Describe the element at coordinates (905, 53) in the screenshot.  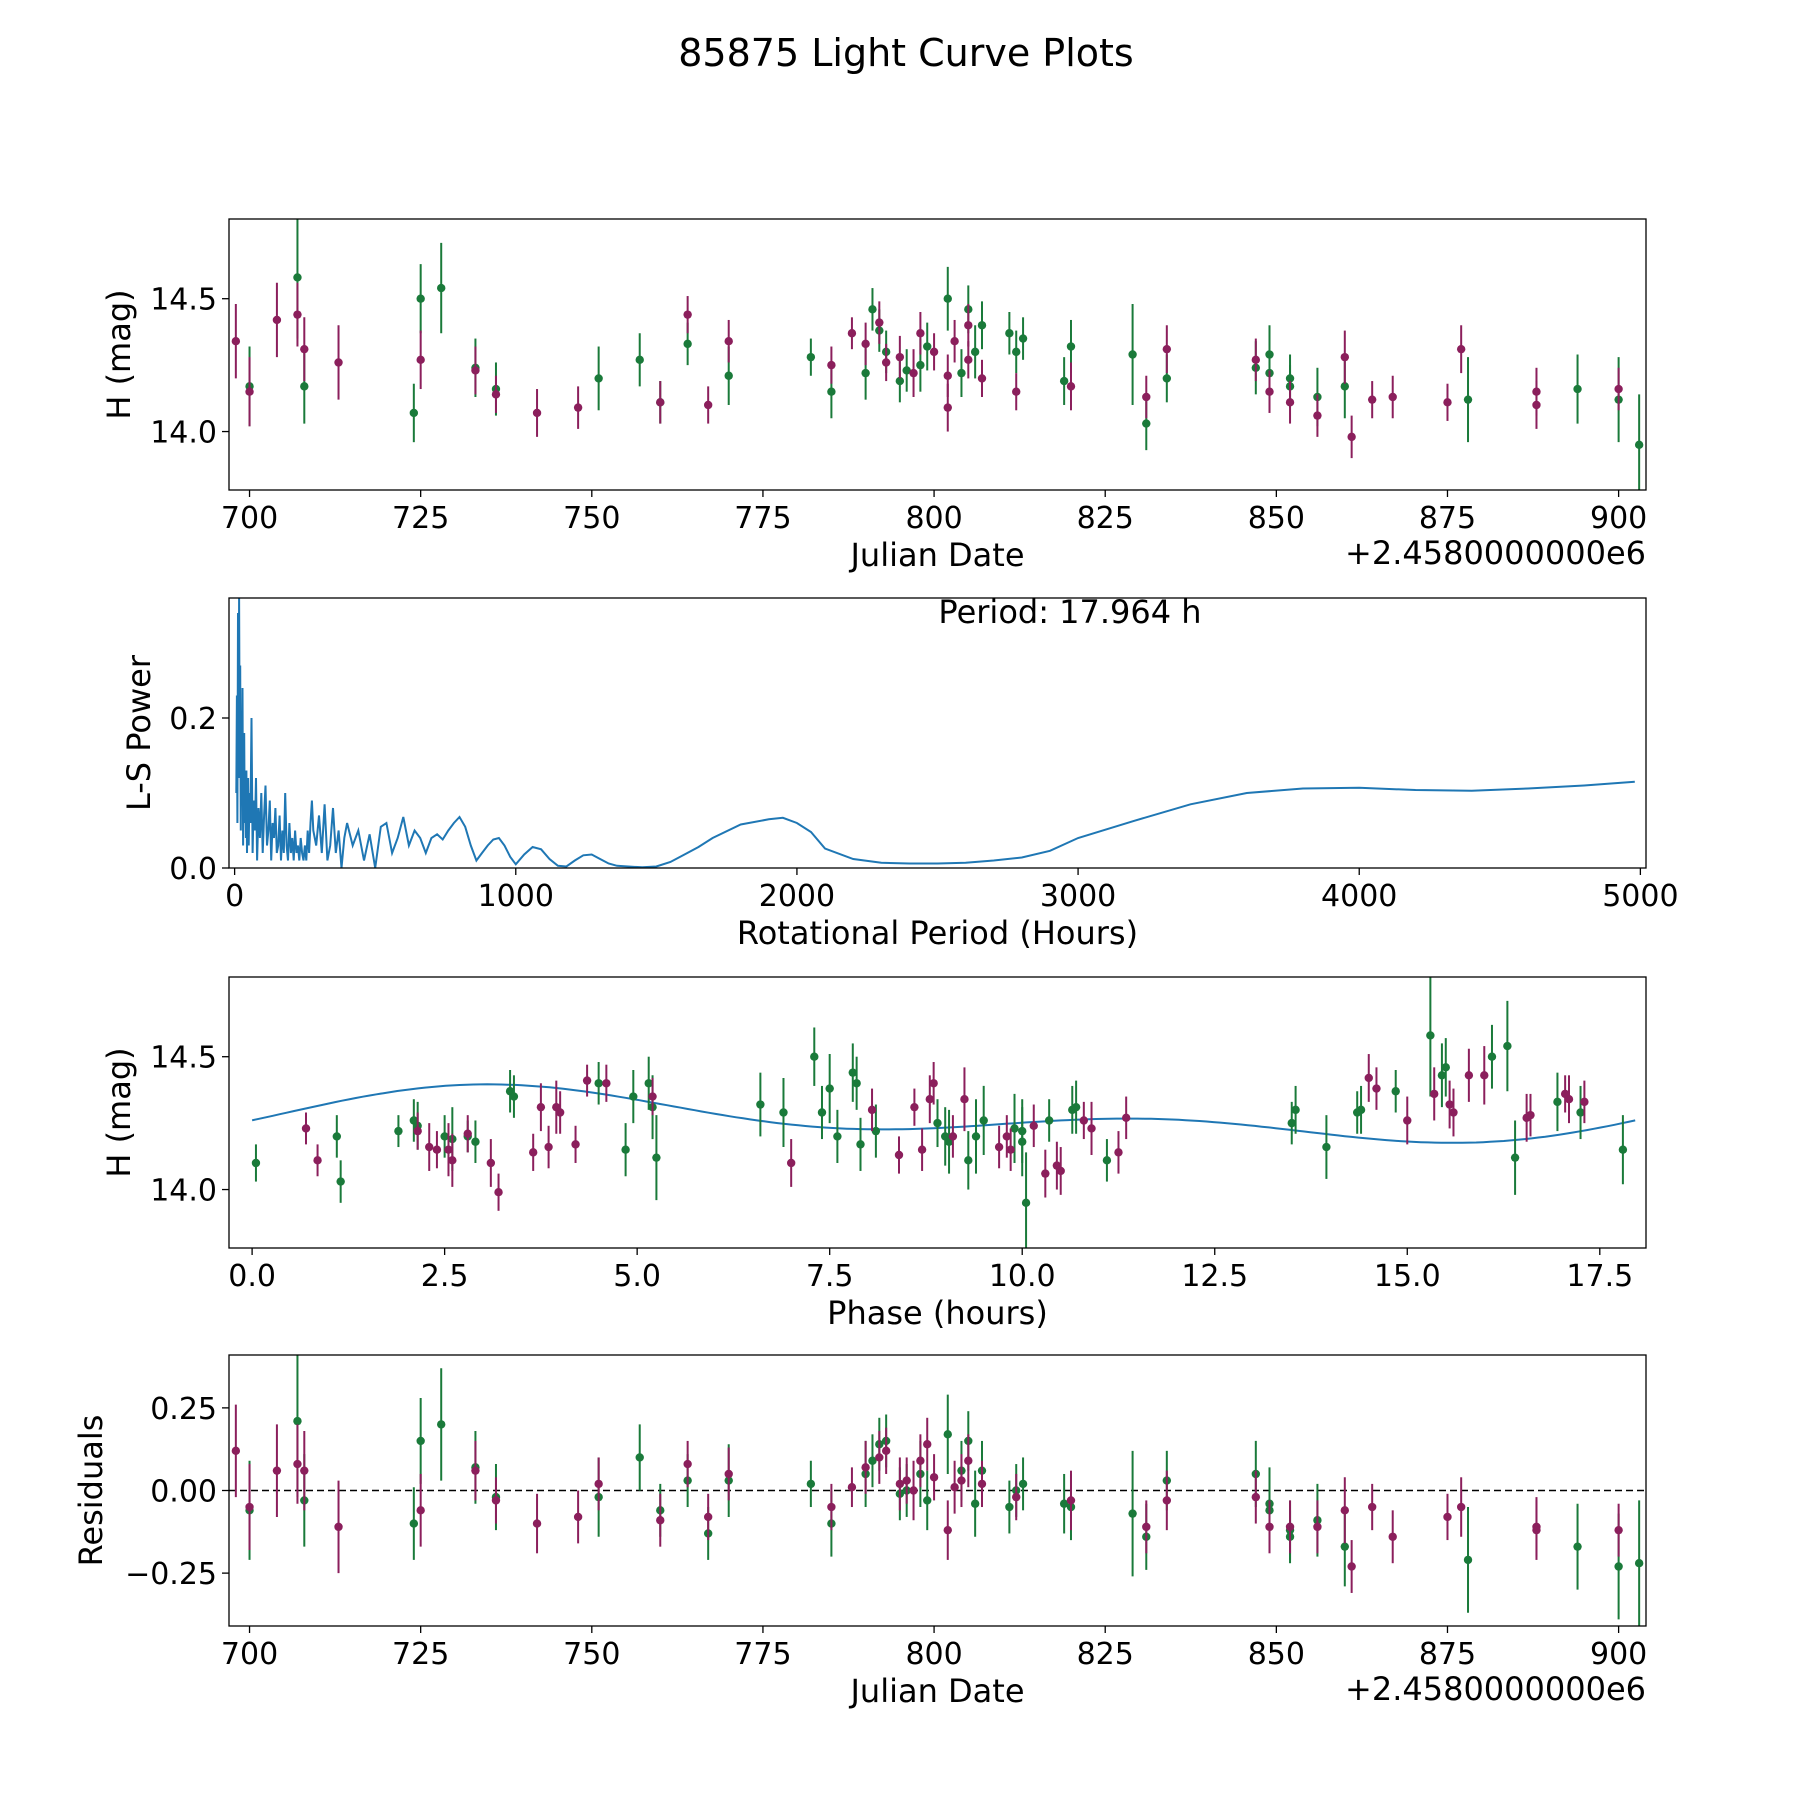
I see `figure-title: 85875 Light Curve Plots` at that location.